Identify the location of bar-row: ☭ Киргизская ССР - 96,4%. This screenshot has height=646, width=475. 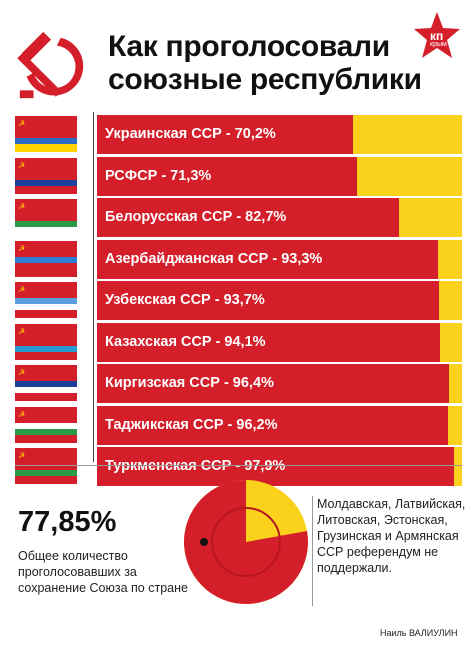
(237, 383).